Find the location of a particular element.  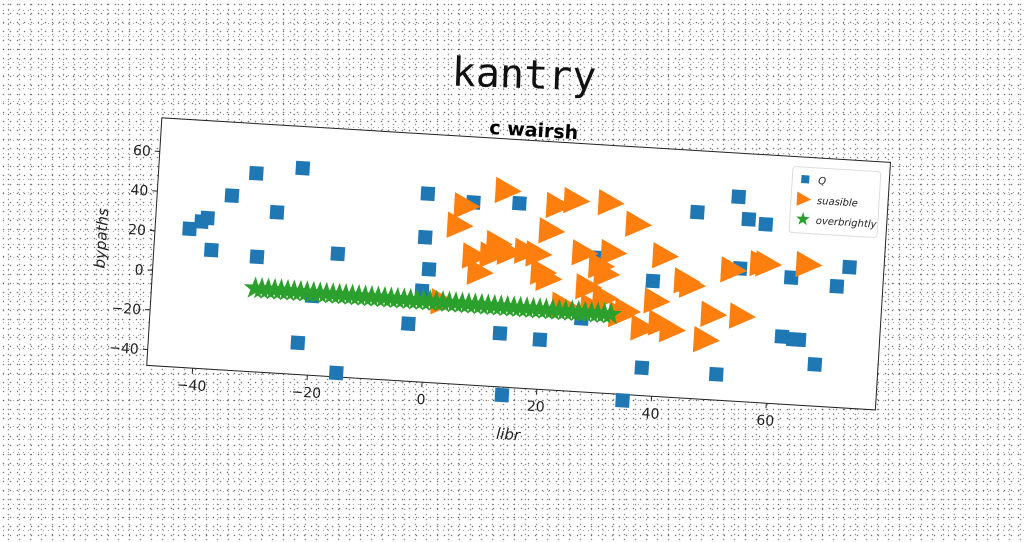

legend-label-q: Q is located at coordinates (822, 181).